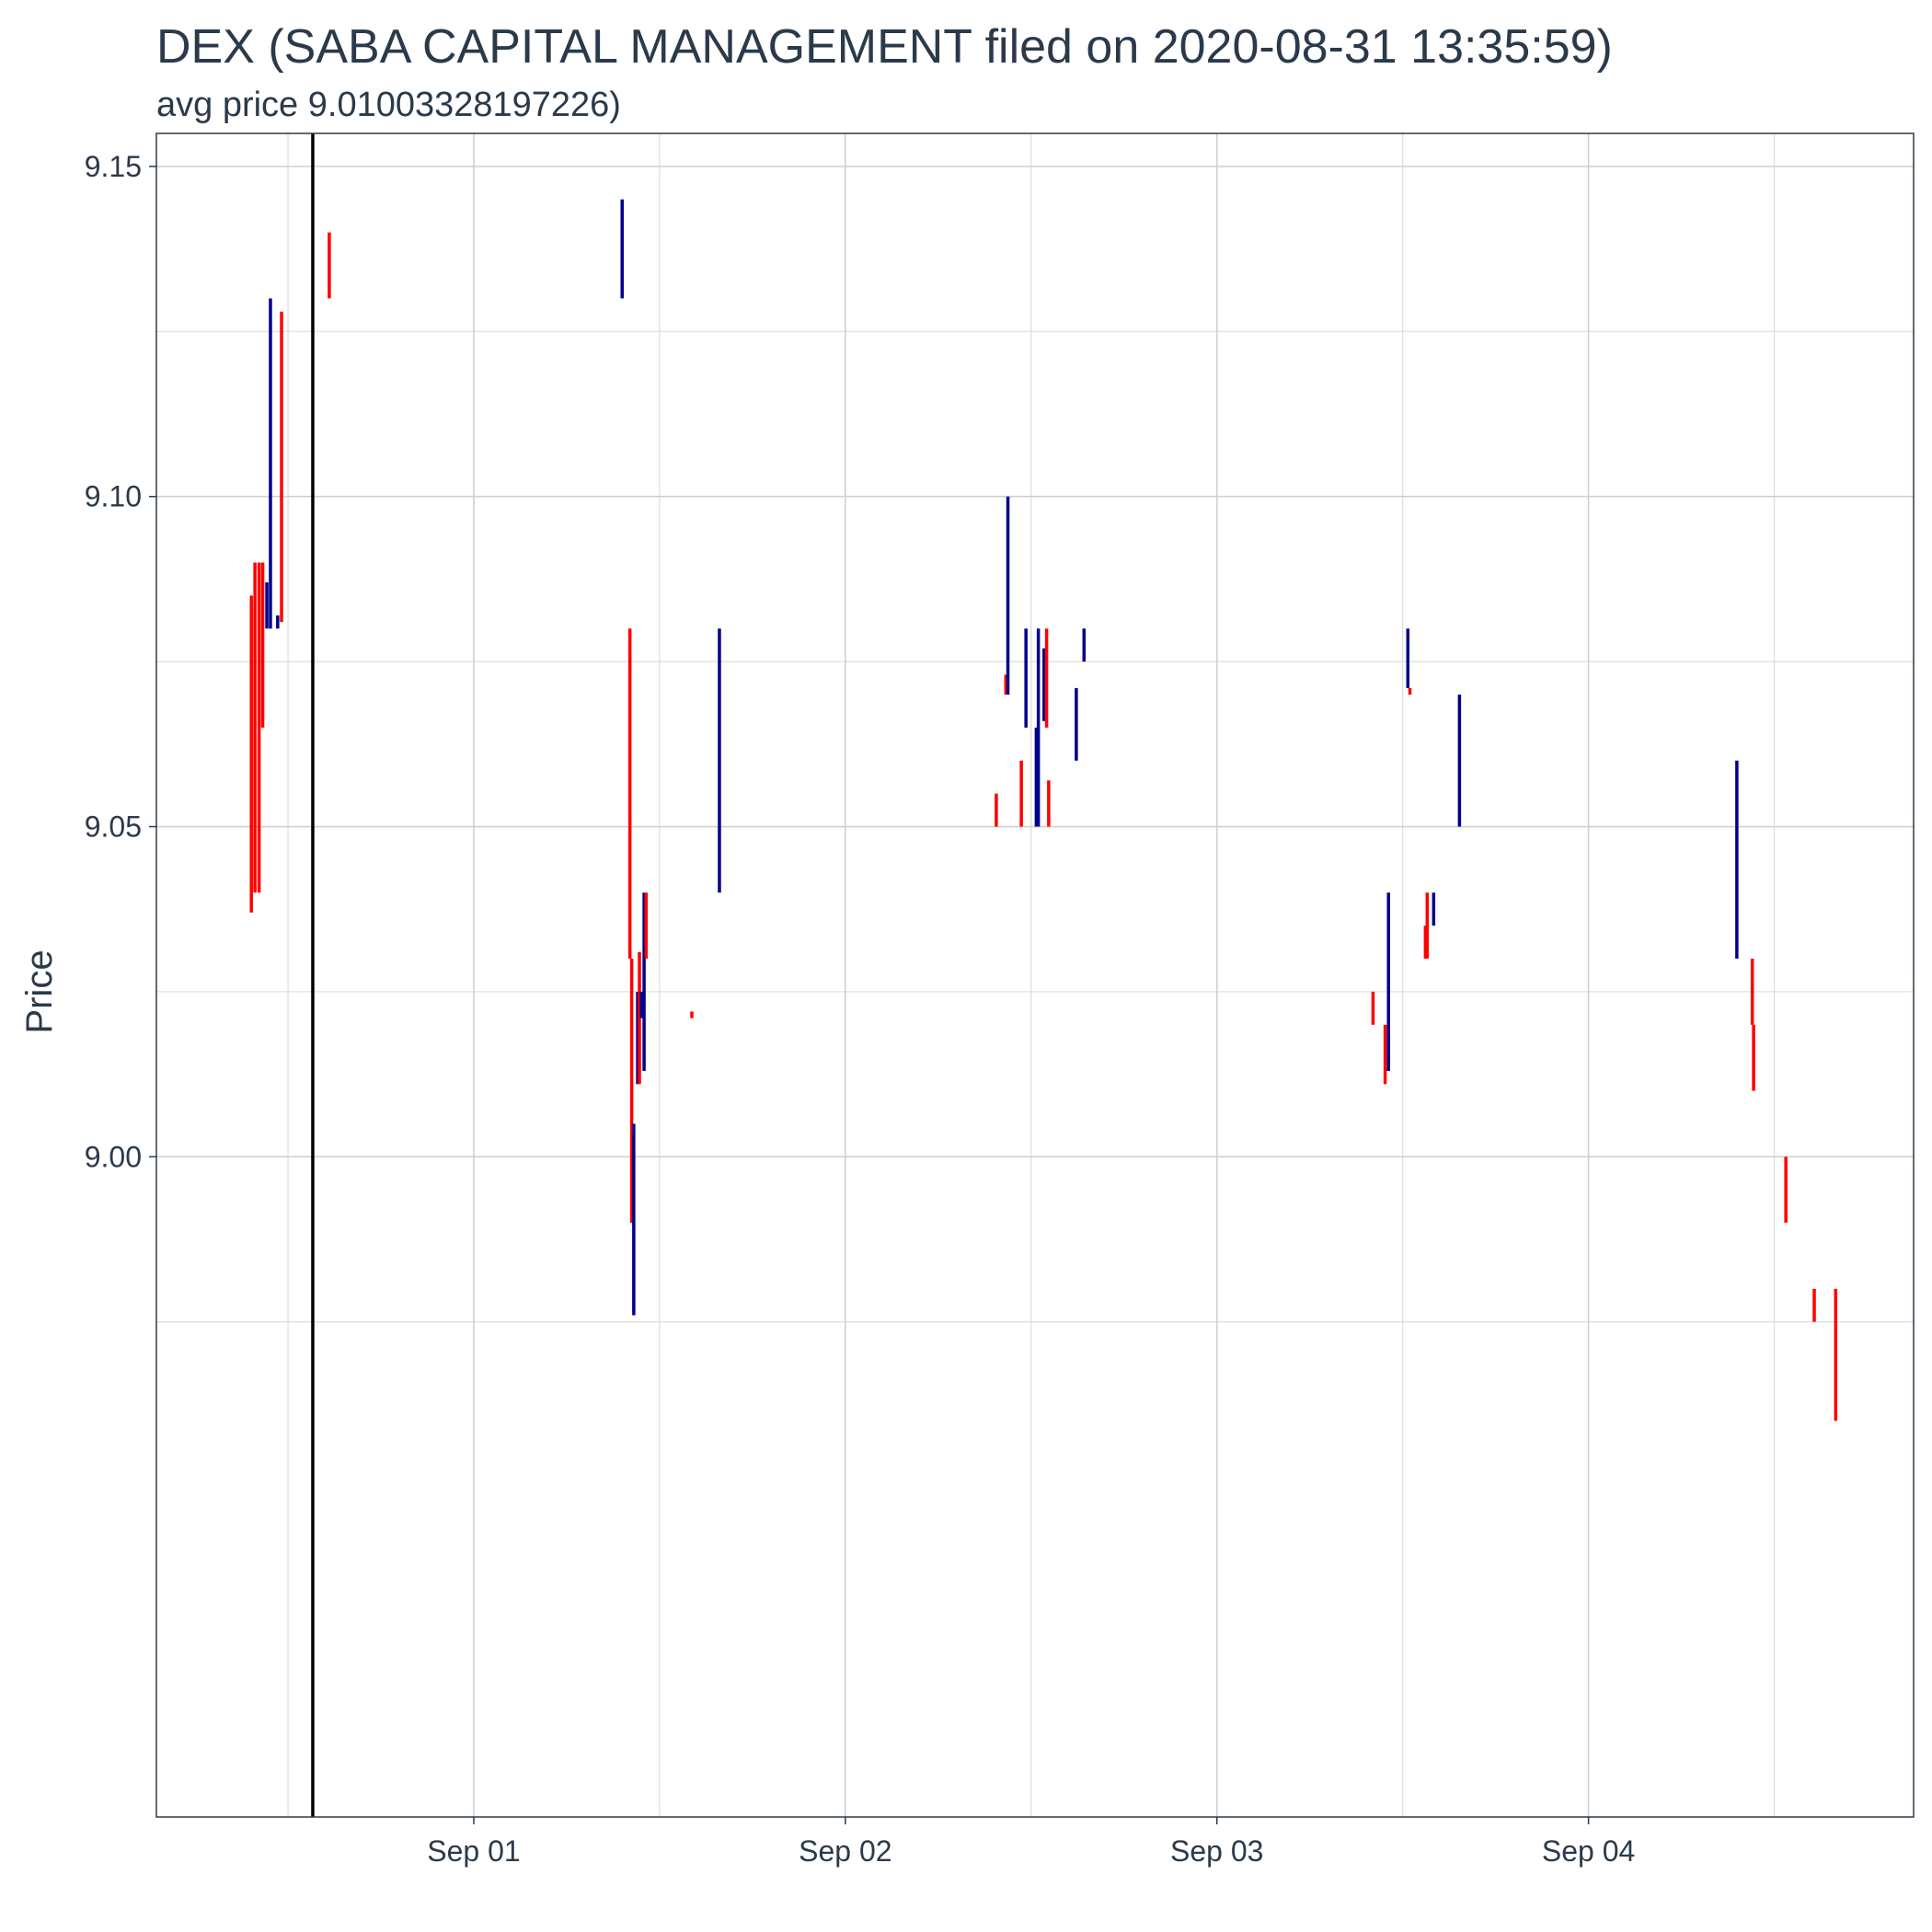 The width and height of the screenshot is (1932, 1932). What do you see at coordinates (388, 105) in the screenshot?
I see `chart-subtitle: avg price 9.01003328197226)` at bounding box center [388, 105].